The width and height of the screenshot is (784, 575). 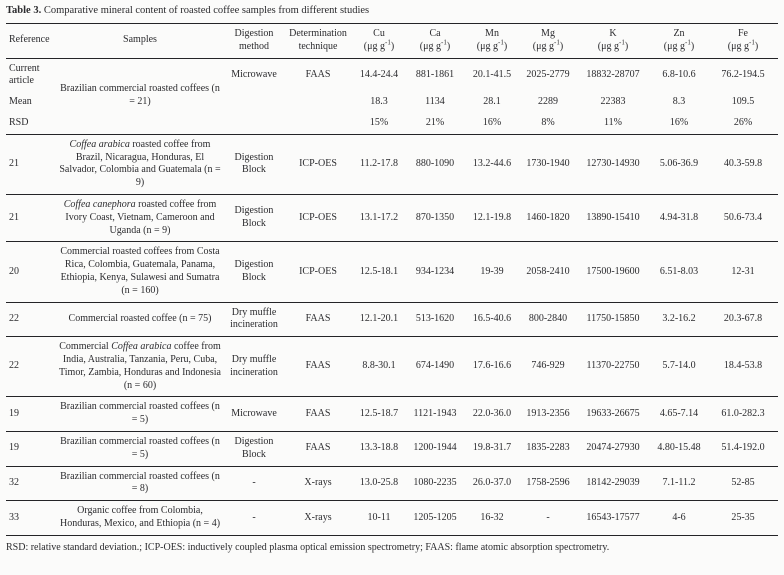 I want to click on value-cell-mg: 800-2840, so click(x=548, y=320).